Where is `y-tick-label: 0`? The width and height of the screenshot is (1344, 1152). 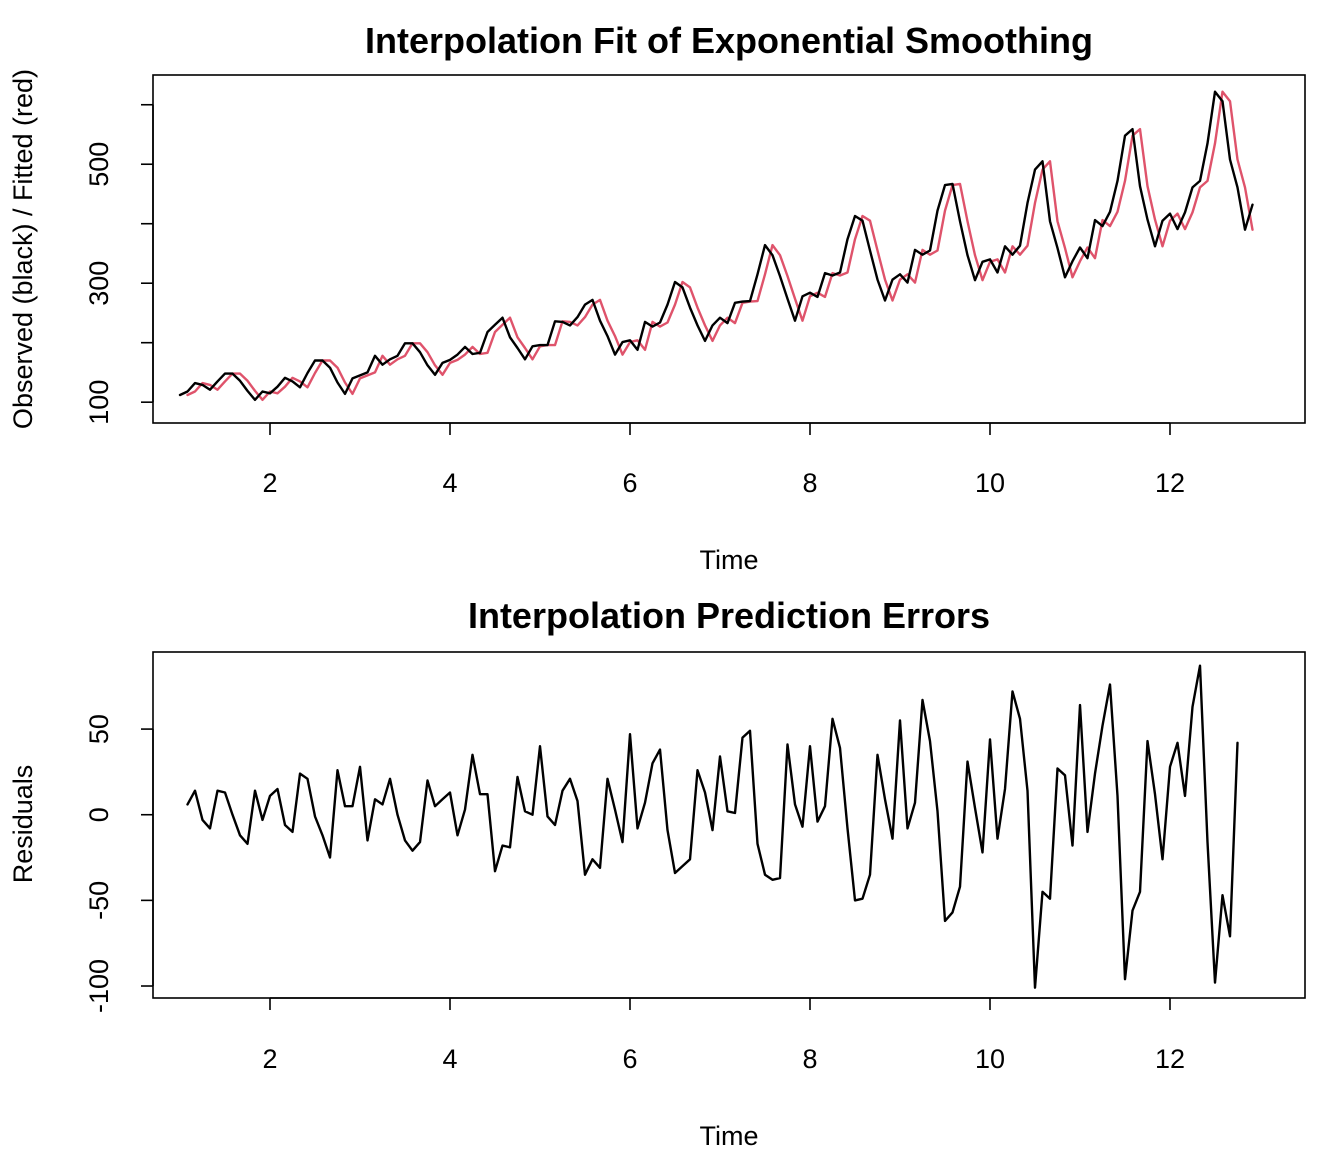 y-tick-label: 0 is located at coordinates (99, 814).